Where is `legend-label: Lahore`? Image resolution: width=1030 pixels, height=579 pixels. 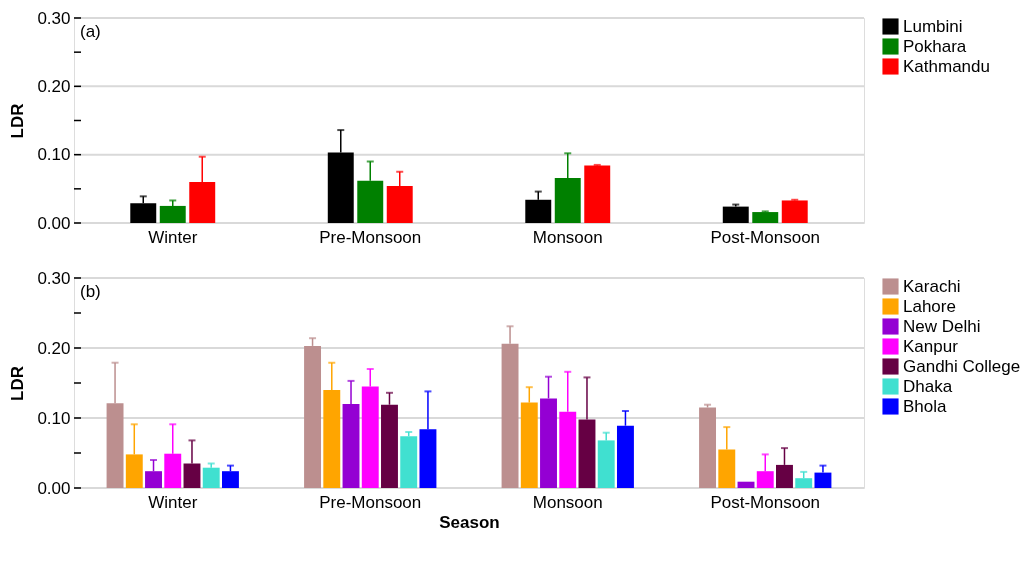 legend-label: Lahore is located at coordinates (929, 306).